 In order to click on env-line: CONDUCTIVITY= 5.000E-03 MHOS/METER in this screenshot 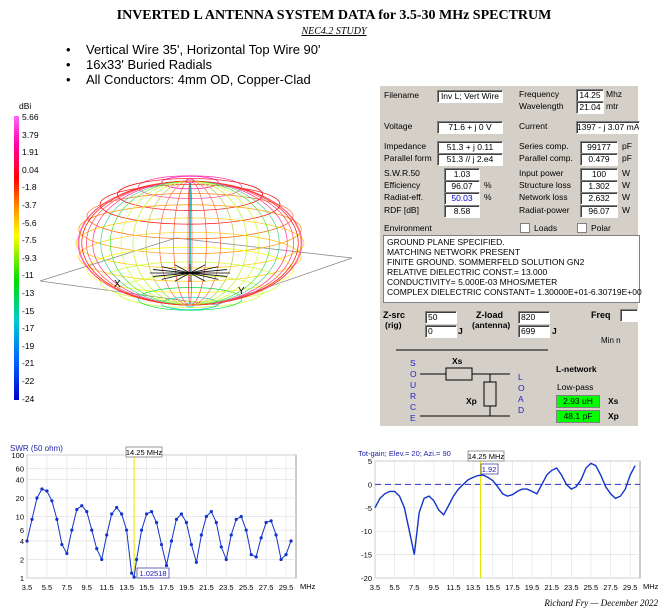, I will do `click(472, 282)`.